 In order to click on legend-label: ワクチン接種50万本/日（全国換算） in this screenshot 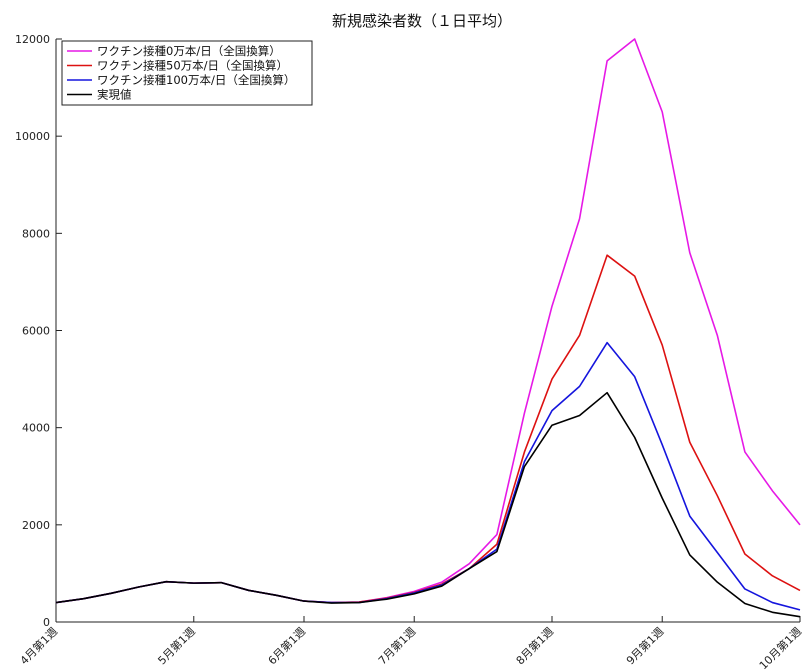, I will do `click(192, 66)`.